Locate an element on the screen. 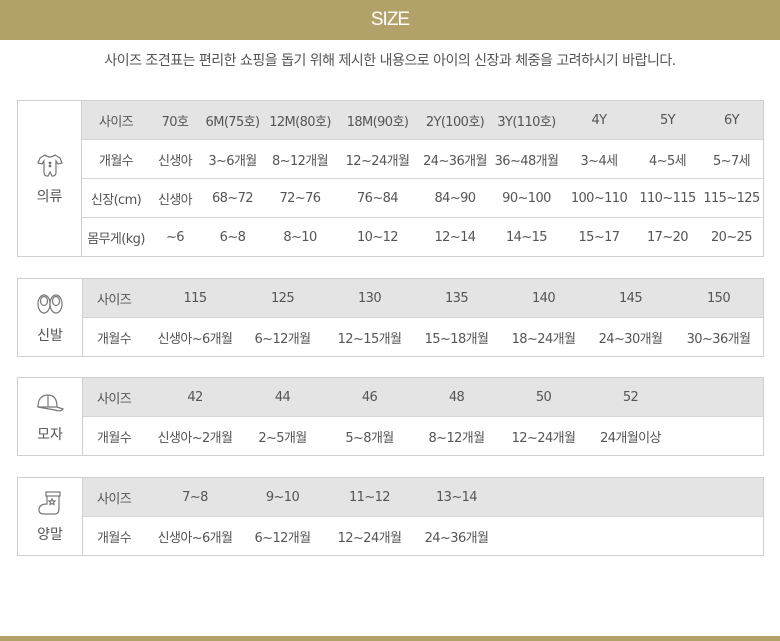 Image resolution: width=780 pixels, height=641 pixels. table-cell: 12M(80호) is located at coordinates (300, 122).